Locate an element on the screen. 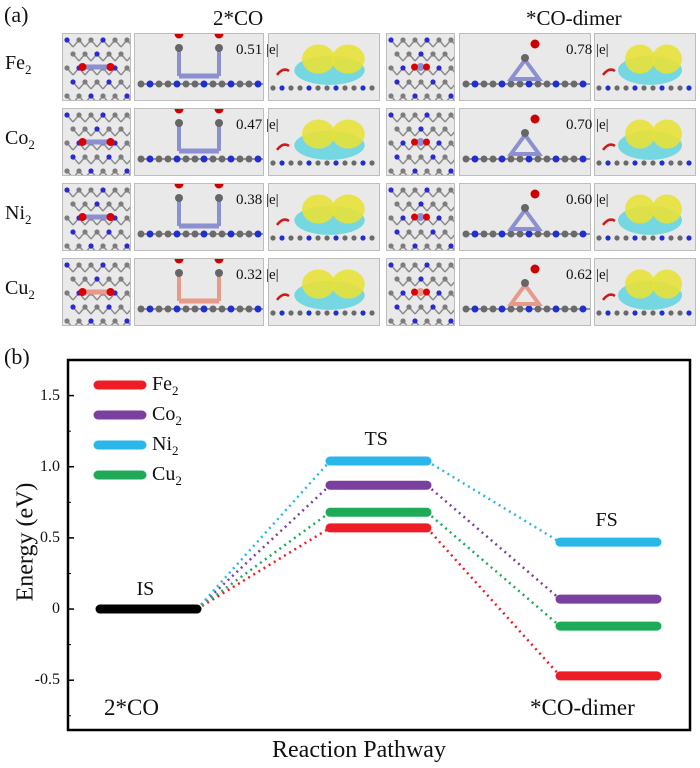 This screenshot has height=768, width=700. connector-is-ts-ni is located at coordinates (263, 535).